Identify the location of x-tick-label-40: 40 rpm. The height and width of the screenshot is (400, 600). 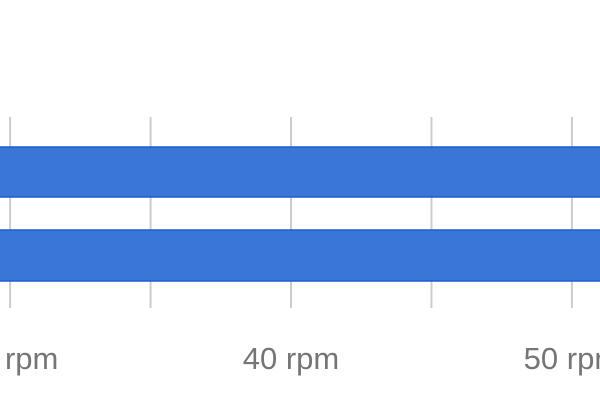
(291, 358).